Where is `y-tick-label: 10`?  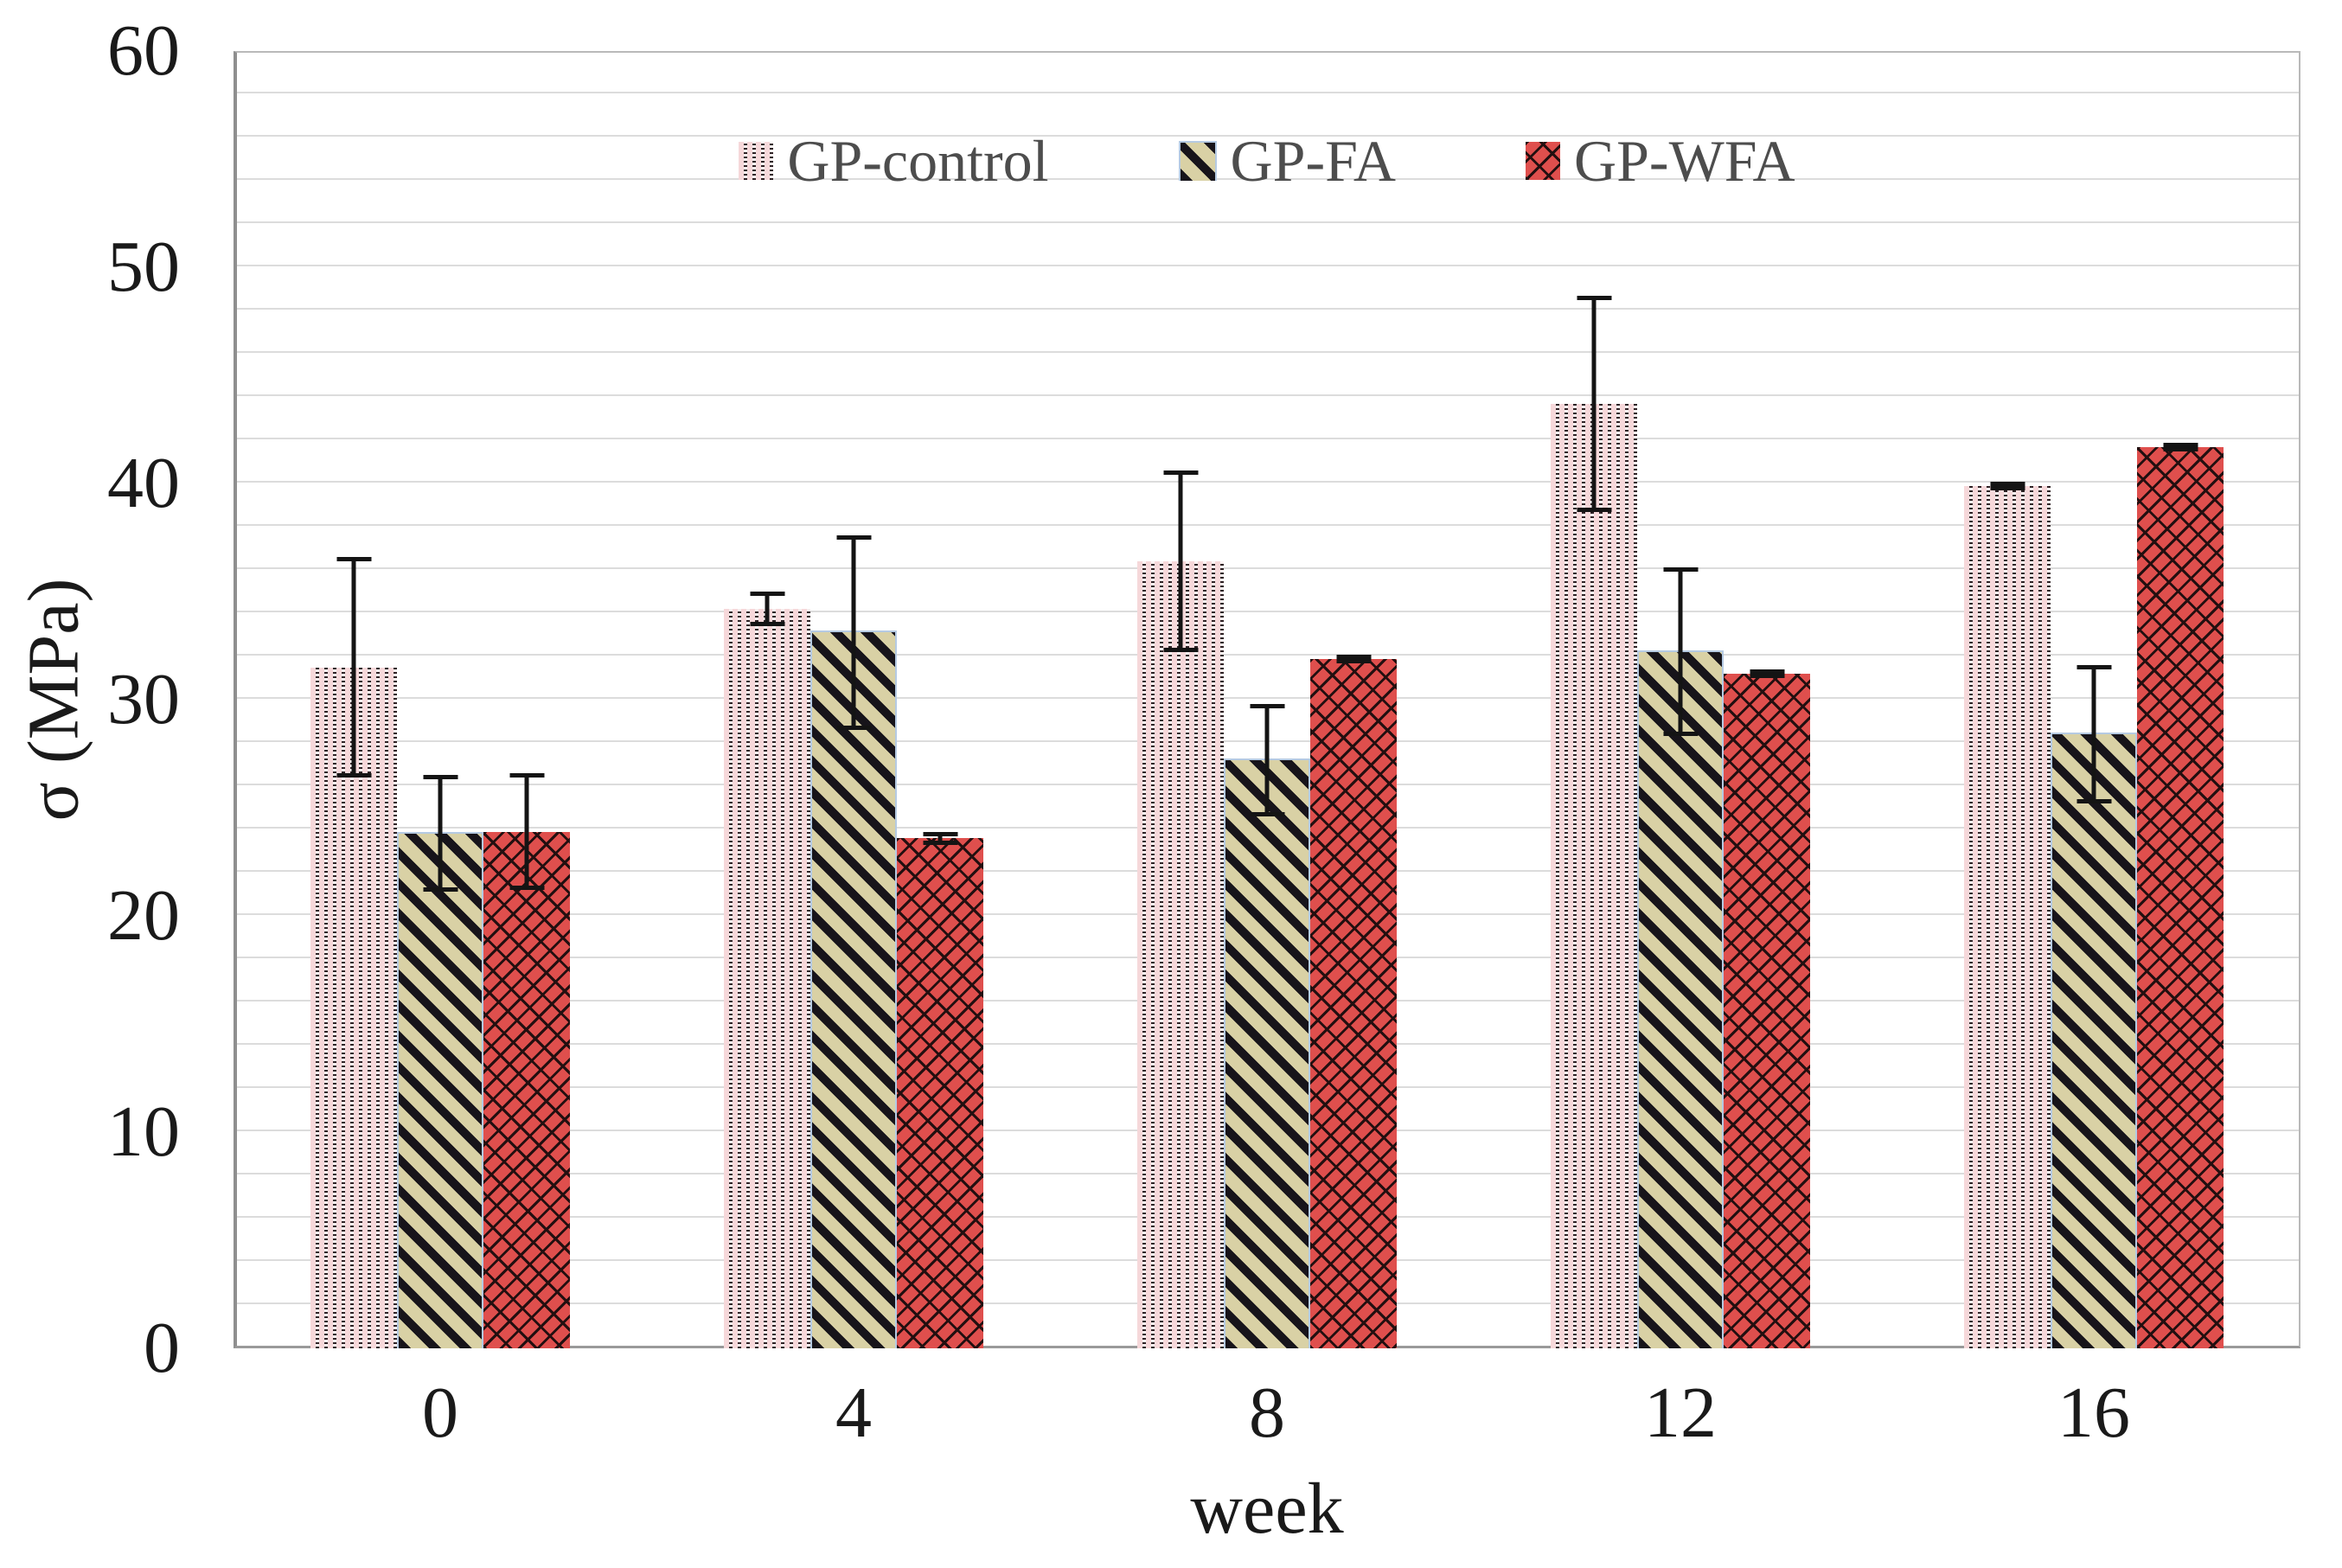
y-tick-label: 10 is located at coordinates (143, 1131).